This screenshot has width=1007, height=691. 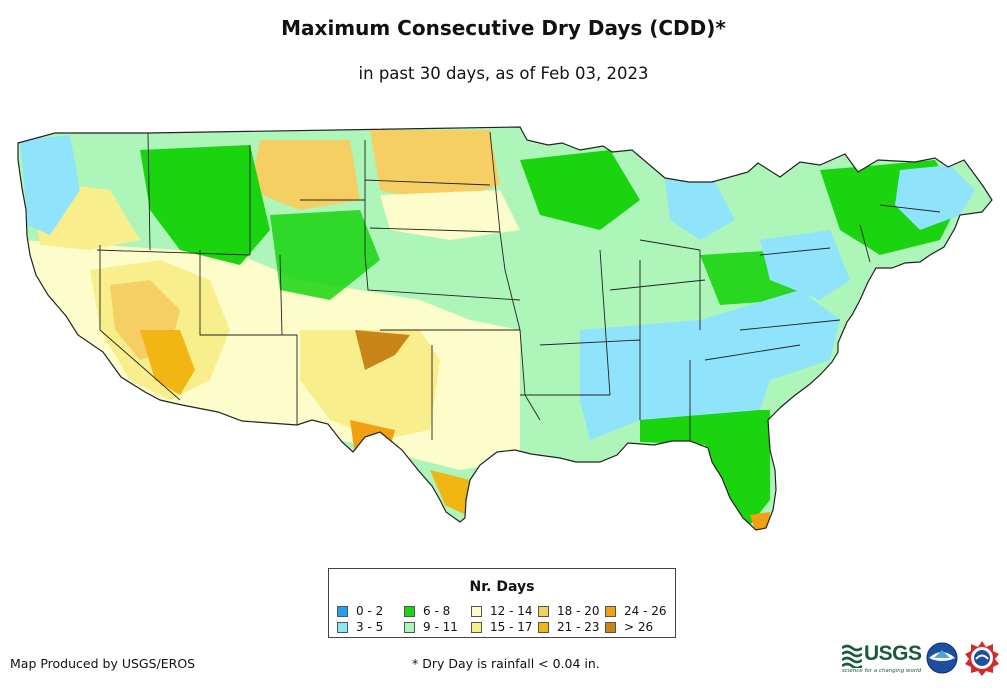 What do you see at coordinates (893, 653) in the screenshot?
I see `usgs-logo-text: USGS` at bounding box center [893, 653].